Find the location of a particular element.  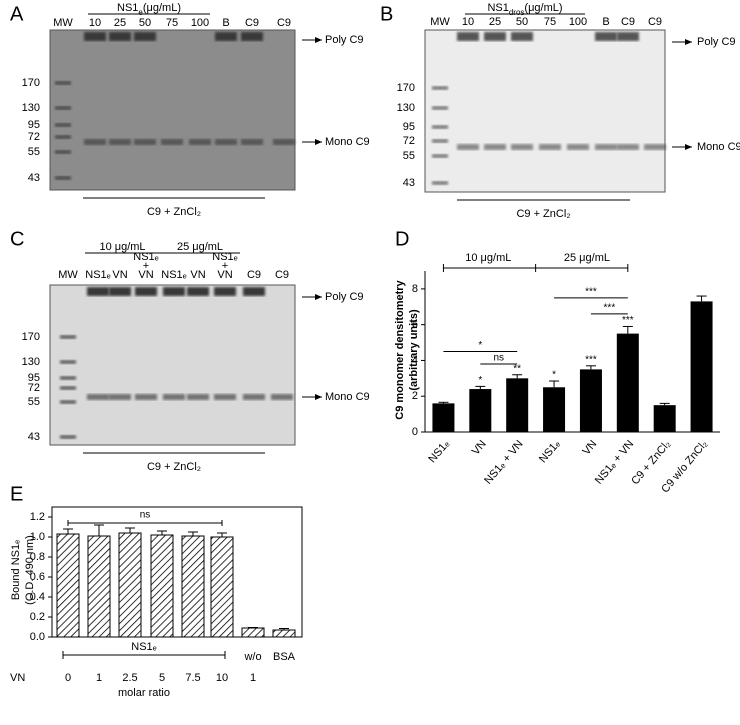

lane-label: MW is located at coordinates (63, 23).